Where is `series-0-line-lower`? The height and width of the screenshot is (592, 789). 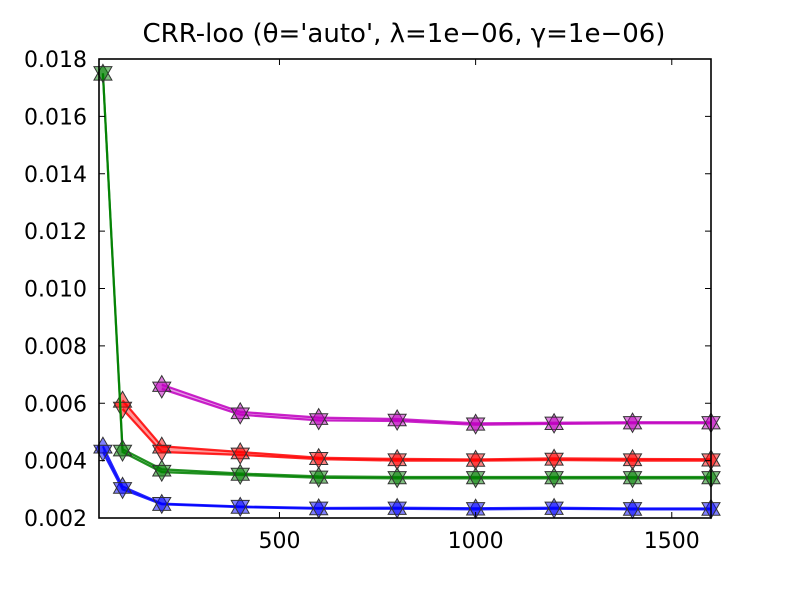 series-0-line-lower is located at coordinates (436, 406).